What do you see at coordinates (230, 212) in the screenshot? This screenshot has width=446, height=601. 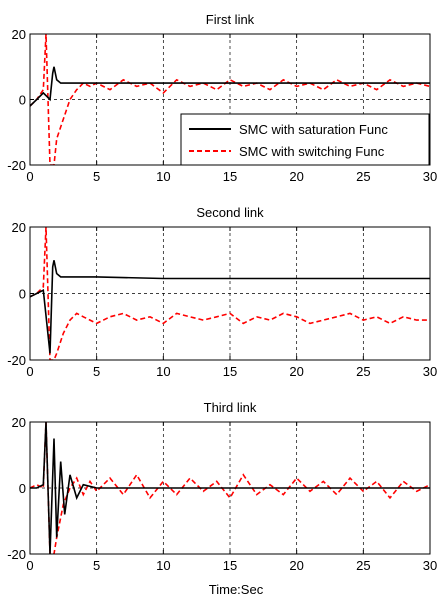 I see `chart-title: Second link` at bounding box center [230, 212].